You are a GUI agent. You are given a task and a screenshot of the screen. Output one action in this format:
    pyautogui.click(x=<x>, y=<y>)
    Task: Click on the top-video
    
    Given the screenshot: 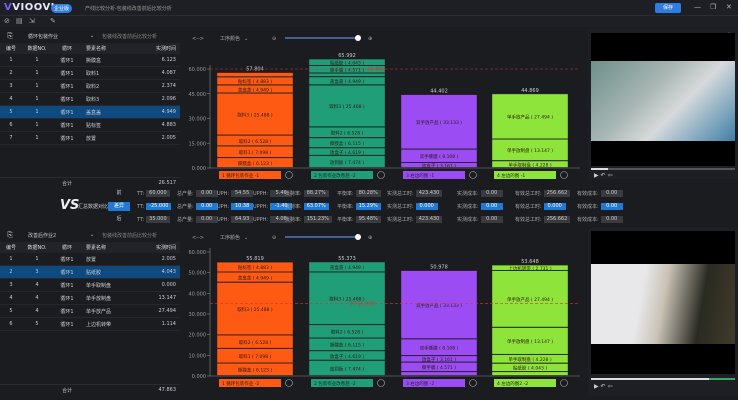 What is the action you would take?
    pyautogui.click(x=663, y=99)
    